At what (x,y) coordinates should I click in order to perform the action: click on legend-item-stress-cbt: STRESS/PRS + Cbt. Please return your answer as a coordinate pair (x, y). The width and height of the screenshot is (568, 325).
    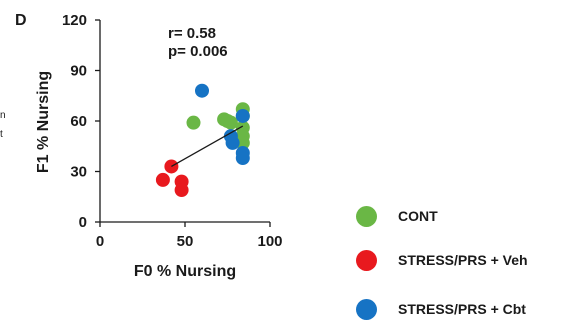
    Looking at the image, I should click on (441, 309).